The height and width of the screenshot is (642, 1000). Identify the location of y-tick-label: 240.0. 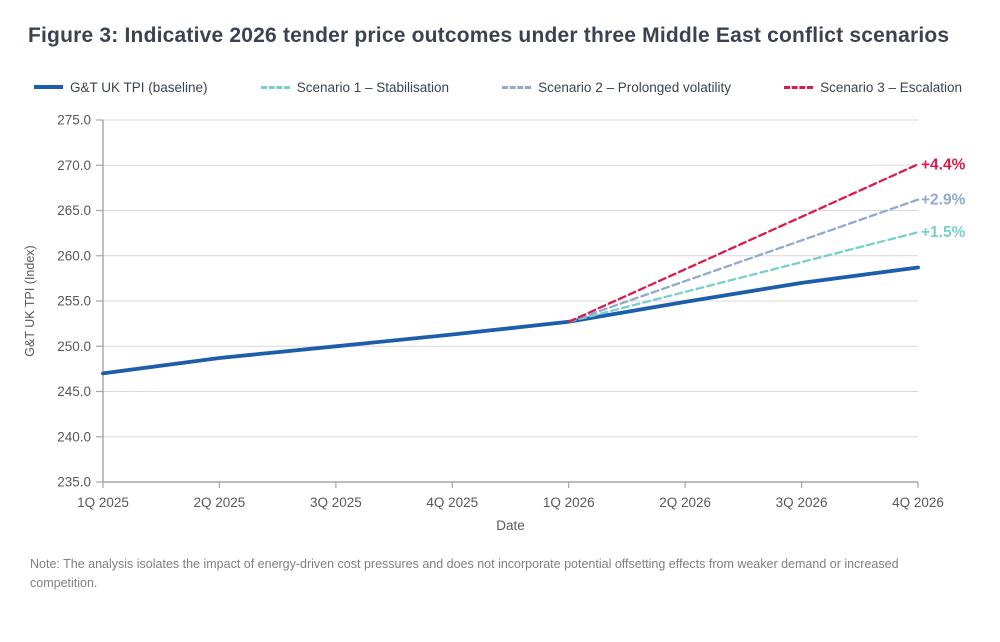
(74, 436).